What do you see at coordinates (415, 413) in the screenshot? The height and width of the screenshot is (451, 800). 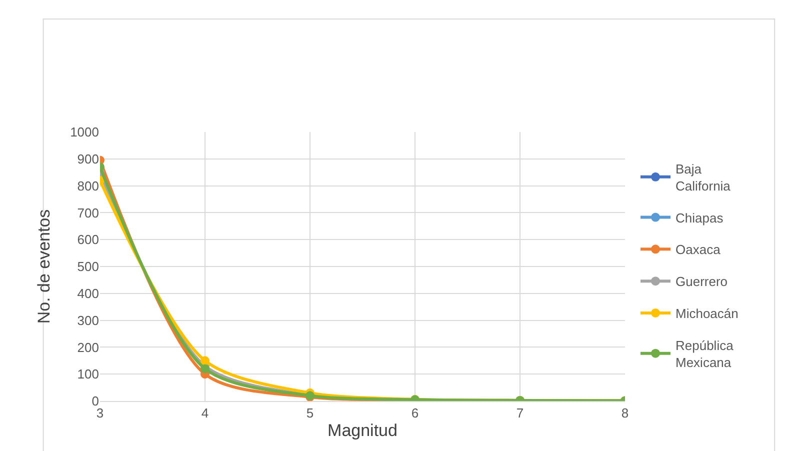 I see `x-tick-label: 6` at bounding box center [415, 413].